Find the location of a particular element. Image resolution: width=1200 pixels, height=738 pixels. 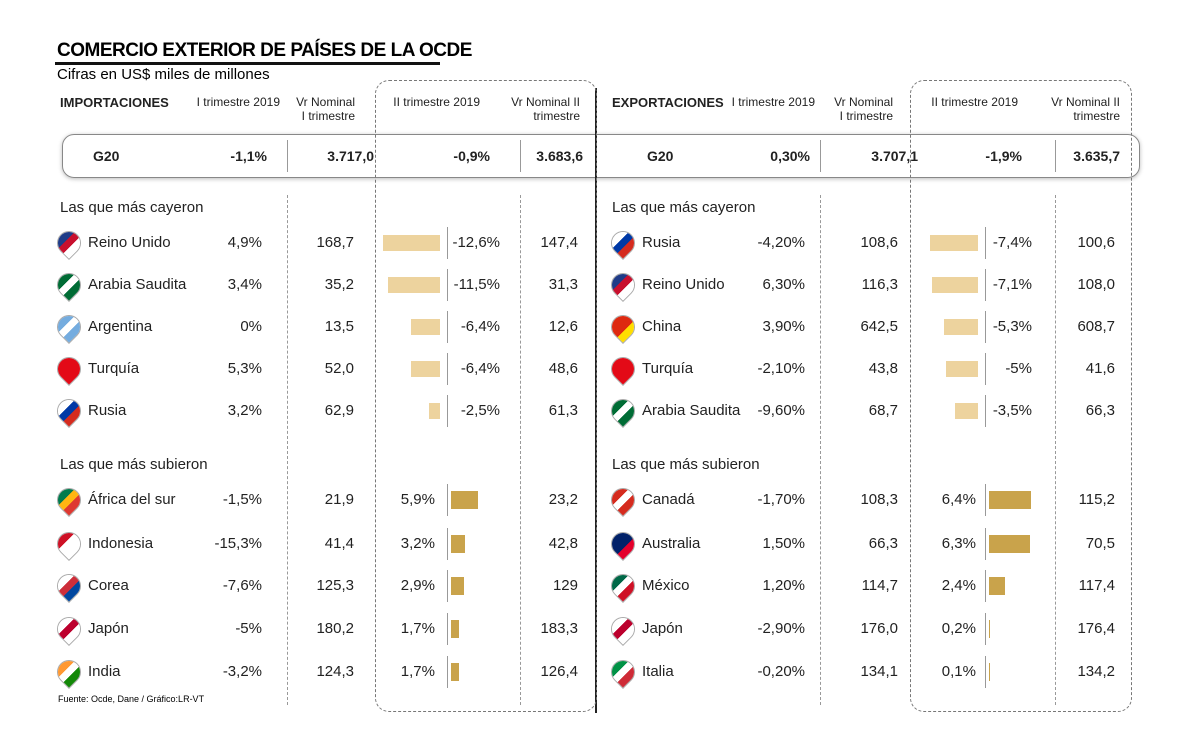

q1-value: 41,4 is located at coordinates (339, 543).